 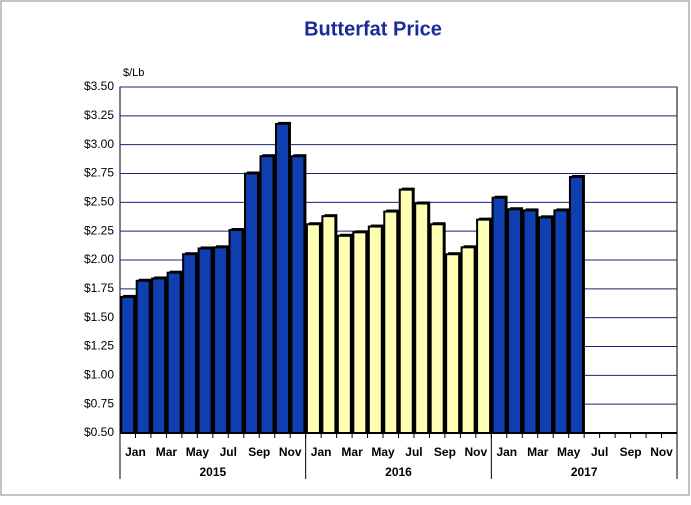 I want to click on y-tick-label: $0.50, so click(x=99, y=432).